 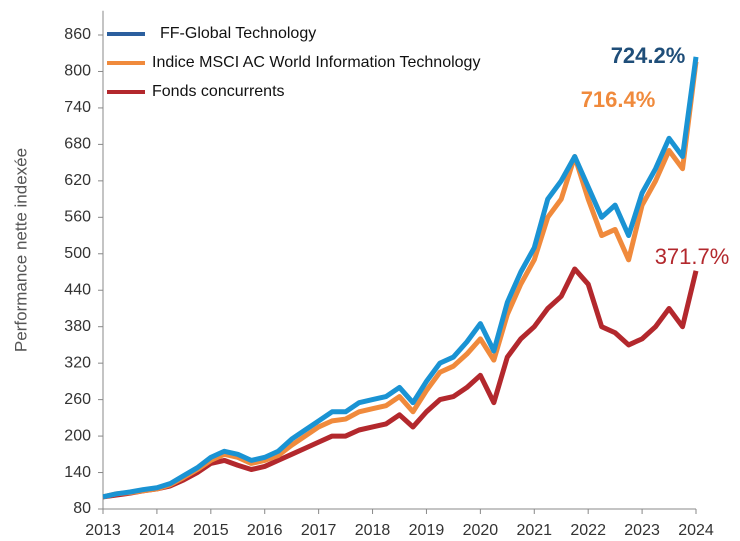 I want to click on y-axis-label: Performance nette indexée, so click(x=20, y=250).